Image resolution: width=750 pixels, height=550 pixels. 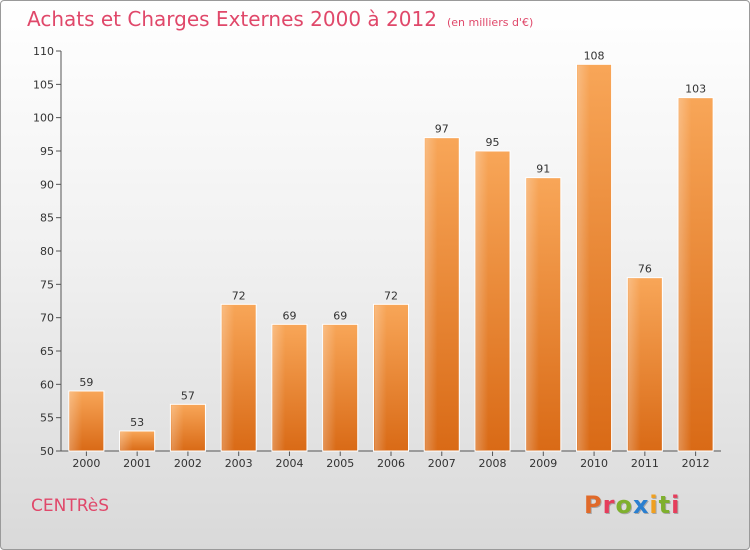 What do you see at coordinates (188, 463) in the screenshot?
I see `x-tick-label: 2002` at bounding box center [188, 463].